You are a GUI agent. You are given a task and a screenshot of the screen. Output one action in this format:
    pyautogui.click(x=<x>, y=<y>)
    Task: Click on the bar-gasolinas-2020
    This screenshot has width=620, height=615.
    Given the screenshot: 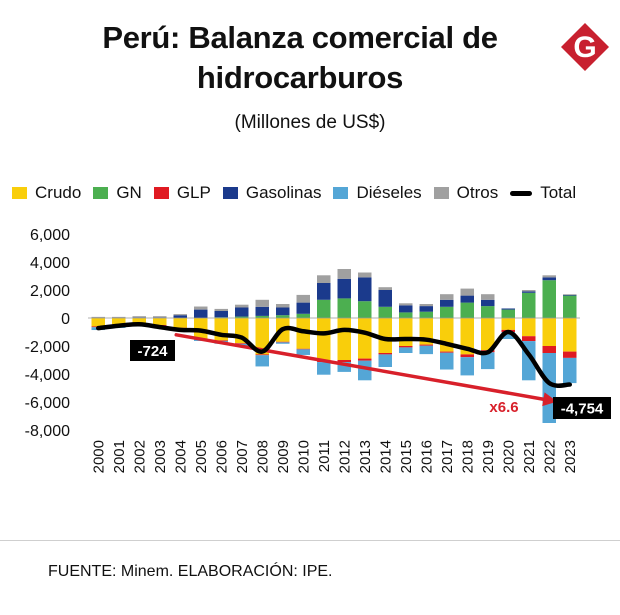 What is the action you would take?
    pyautogui.click(x=508, y=309)
    